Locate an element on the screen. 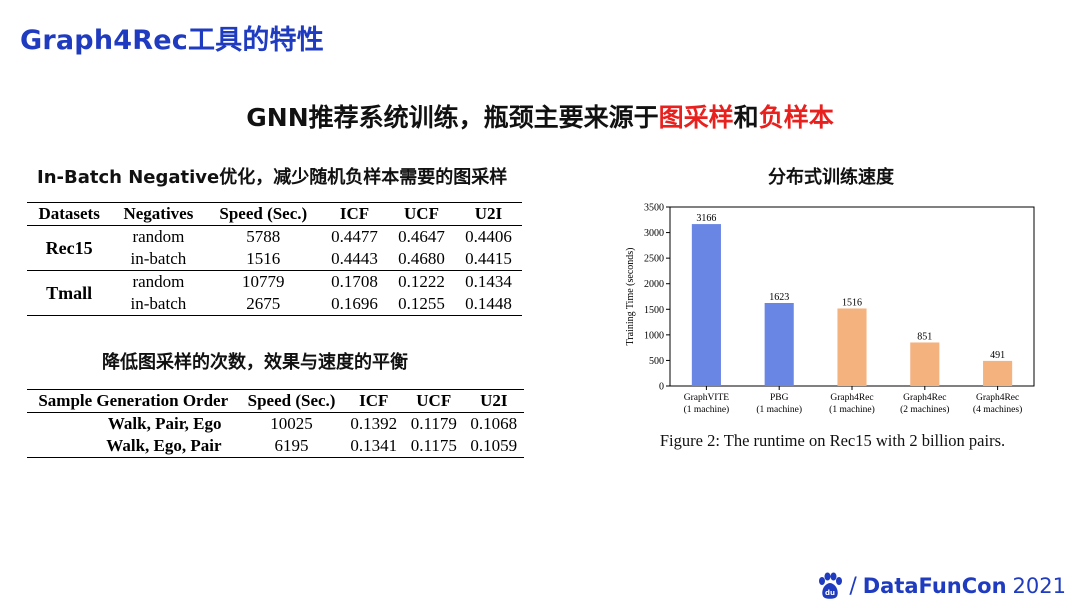 The image size is (1080, 608). headline: GNN推荐系统训练，瓶颈主要来源于图采样和负样本 is located at coordinates (540, 116).